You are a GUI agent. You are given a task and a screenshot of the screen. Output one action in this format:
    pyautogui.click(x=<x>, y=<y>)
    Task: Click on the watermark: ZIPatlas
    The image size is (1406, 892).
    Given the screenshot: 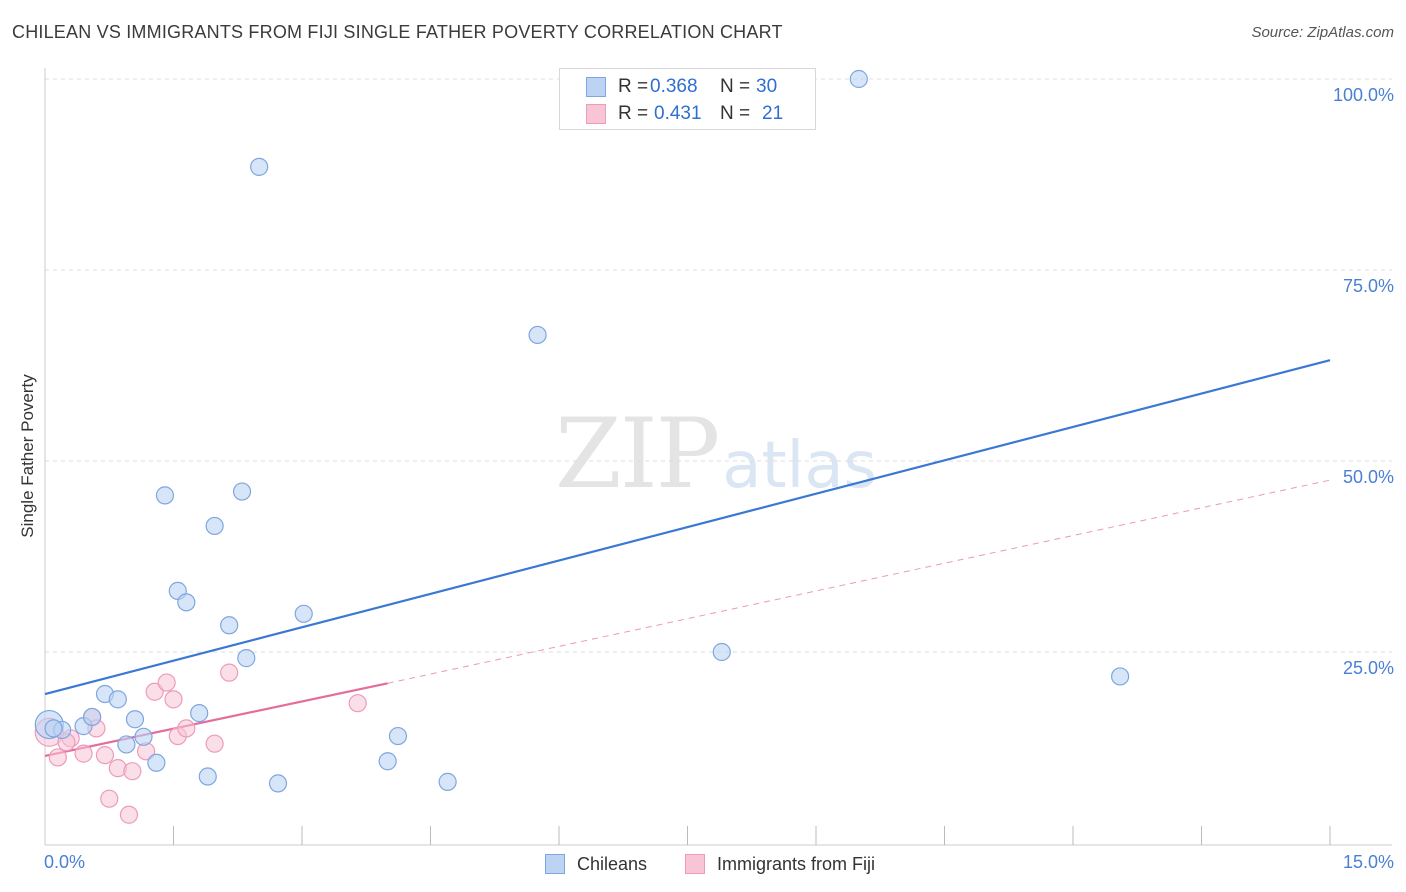 What is the action you would take?
    pyautogui.click(x=716, y=454)
    